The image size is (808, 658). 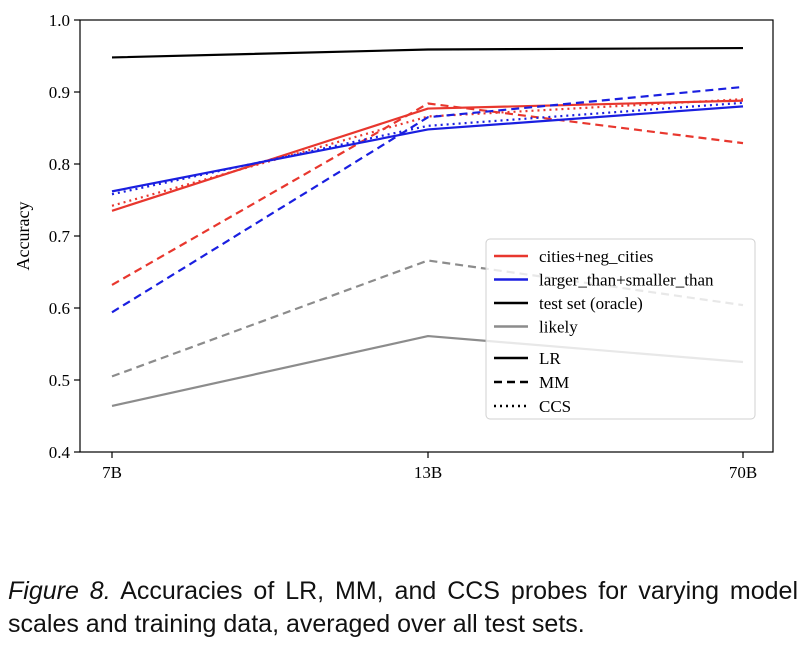 What do you see at coordinates (626, 280) in the screenshot?
I see `legend-label-larger-than-smaller-than: larger_than+smaller_than` at bounding box center [626, 280].